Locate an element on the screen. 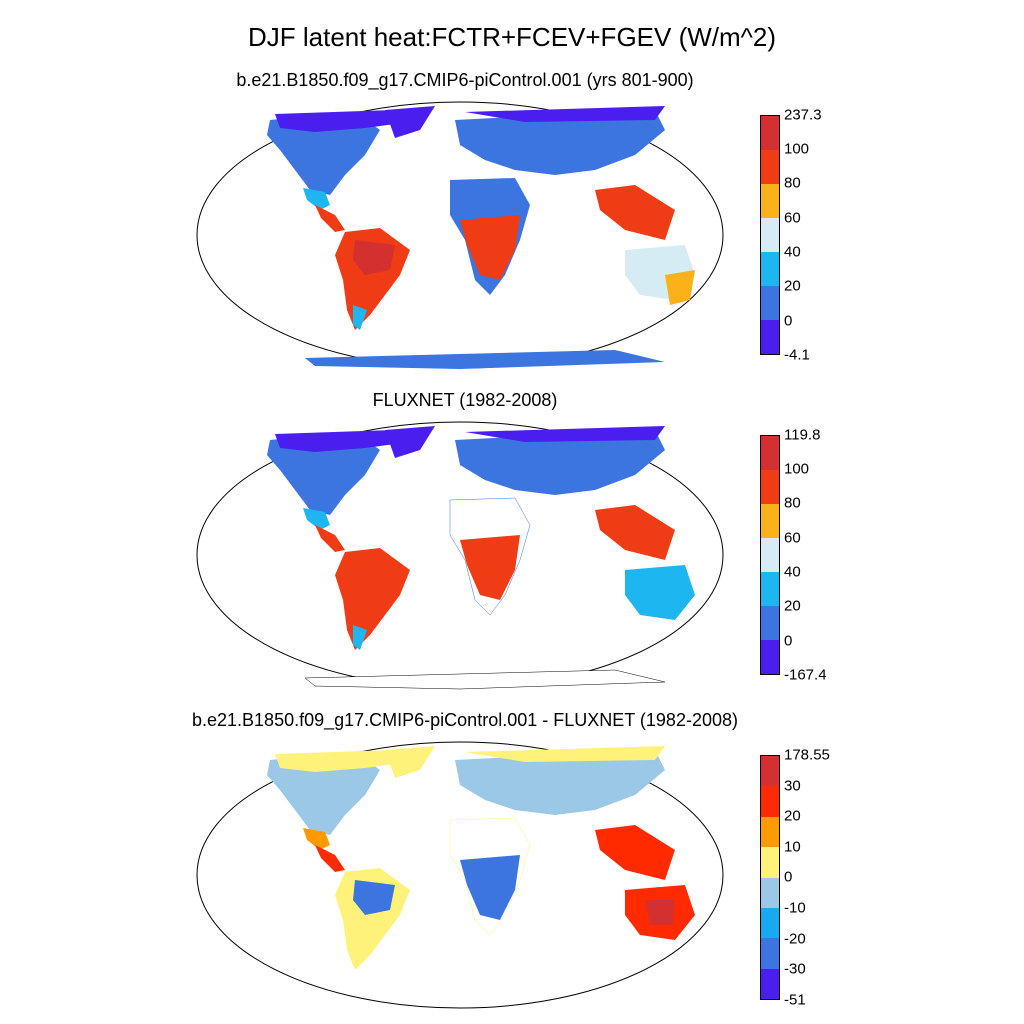  panel-2-cbar-label: 0 is located at coordinates (788, 641).